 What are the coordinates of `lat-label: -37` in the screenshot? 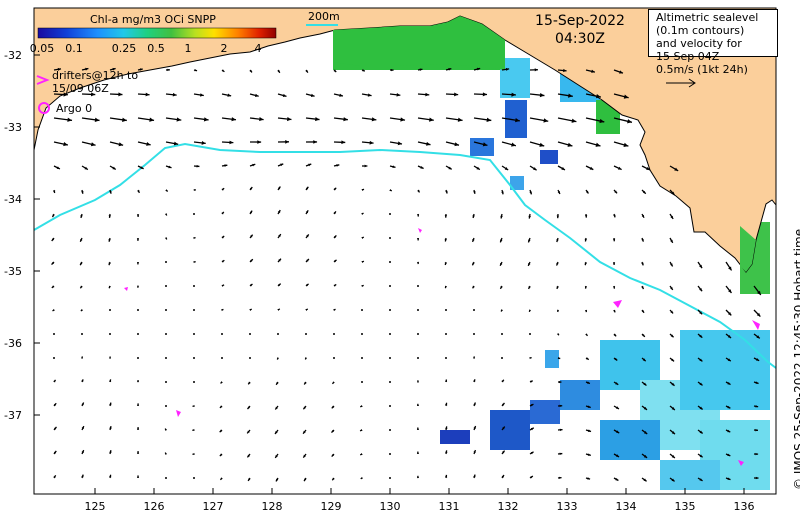 It's located at (13, 415).